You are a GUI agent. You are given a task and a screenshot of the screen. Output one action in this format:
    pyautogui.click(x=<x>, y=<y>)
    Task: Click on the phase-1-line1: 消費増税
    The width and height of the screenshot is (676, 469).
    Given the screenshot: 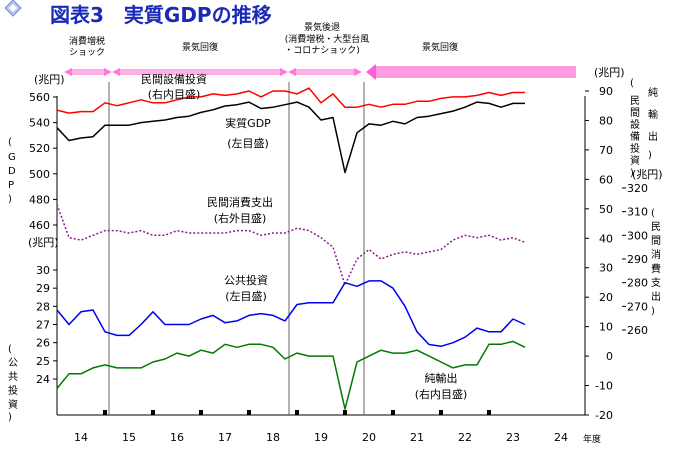 What is the action you would take?
    pyautogui.click(x=87, y=41)
    